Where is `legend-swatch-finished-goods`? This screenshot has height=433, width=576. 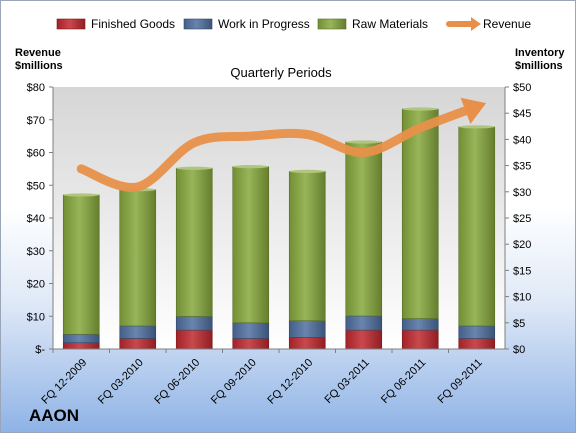
legend-swatch-finished-goods is located at coordinates (71, 24).